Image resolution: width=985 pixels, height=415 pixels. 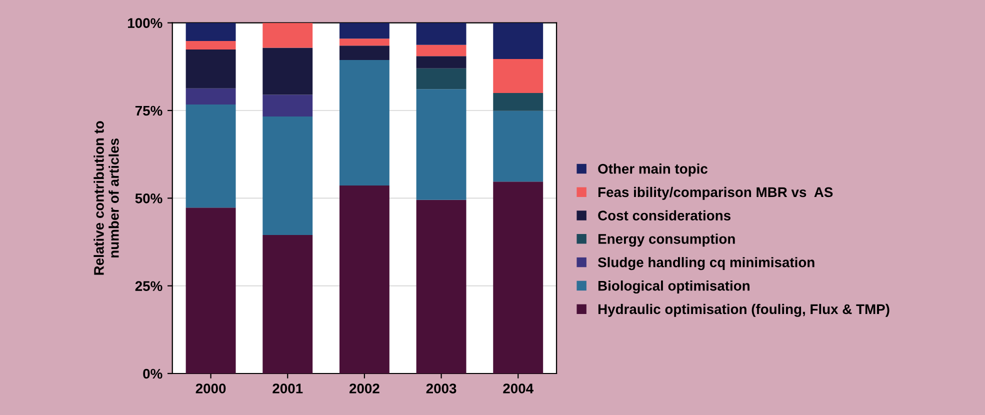 I want to click on y-tick-label: 75%, so click(x=148, y=111).